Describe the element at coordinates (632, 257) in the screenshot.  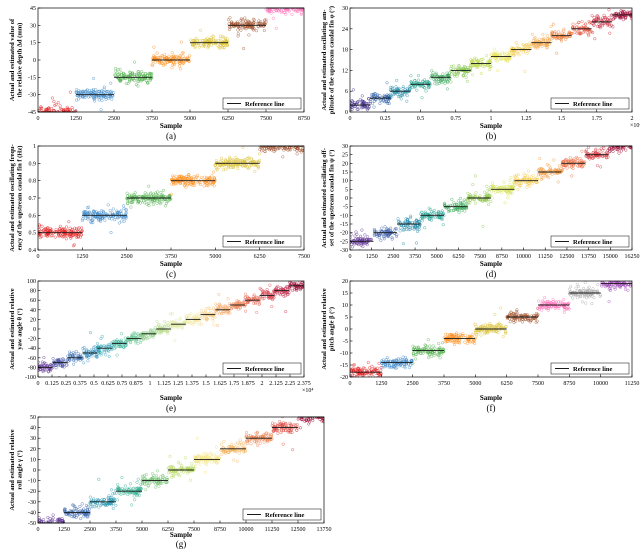
I see `x-tick-label: 16250` at that location.